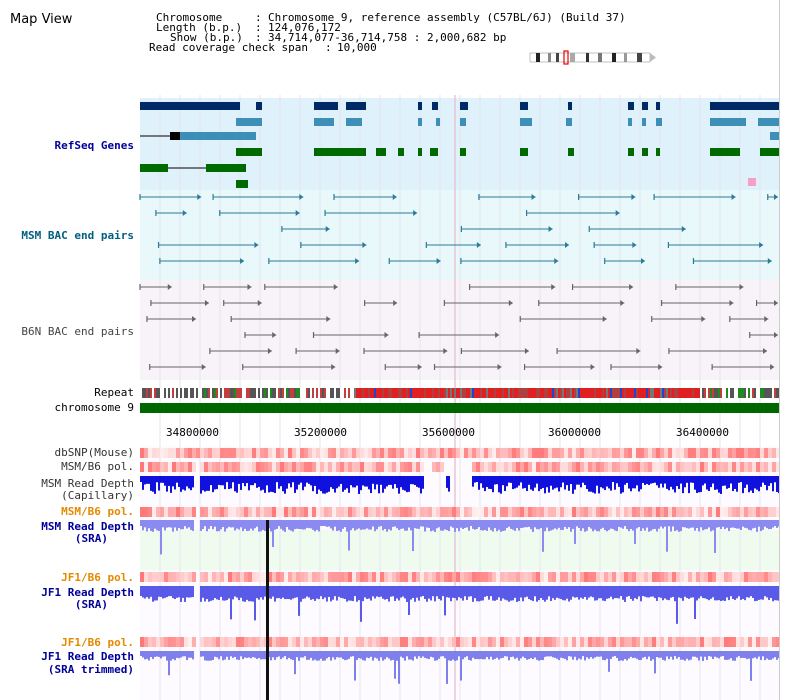 The image size is (800, 700). Describe the element at coordinates (91, 538) in the screenshot. I see `msm-depth-sra-label-2: (SRA)` at that location.